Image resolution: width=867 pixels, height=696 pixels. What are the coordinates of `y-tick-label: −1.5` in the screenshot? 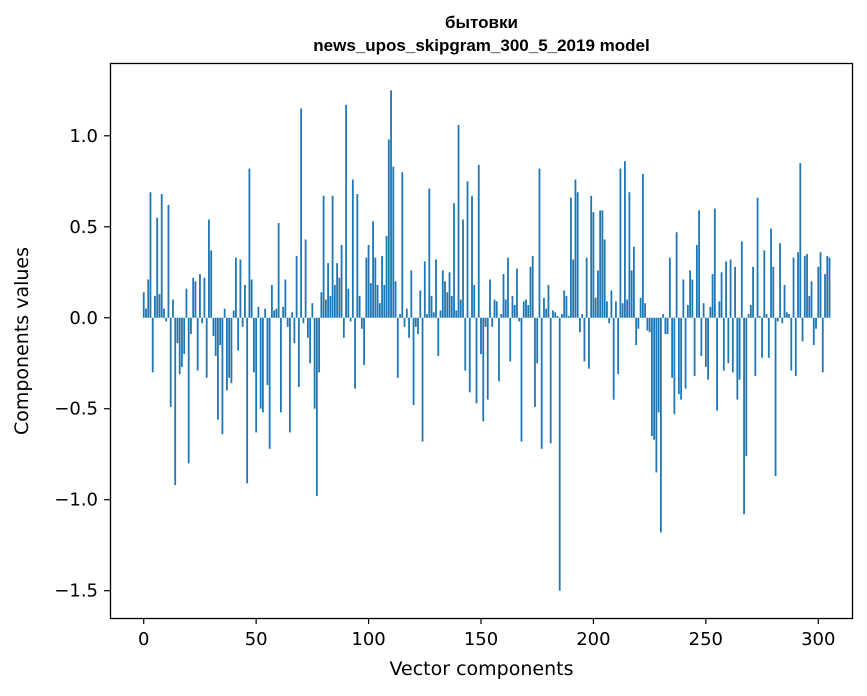 It's located at (76, 591).